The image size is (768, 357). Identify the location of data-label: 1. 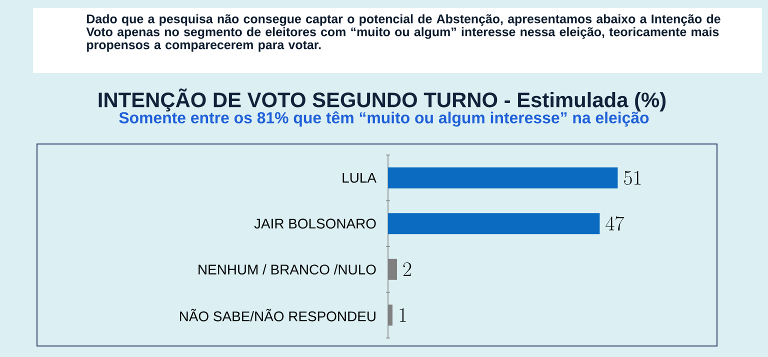
(403, 315).